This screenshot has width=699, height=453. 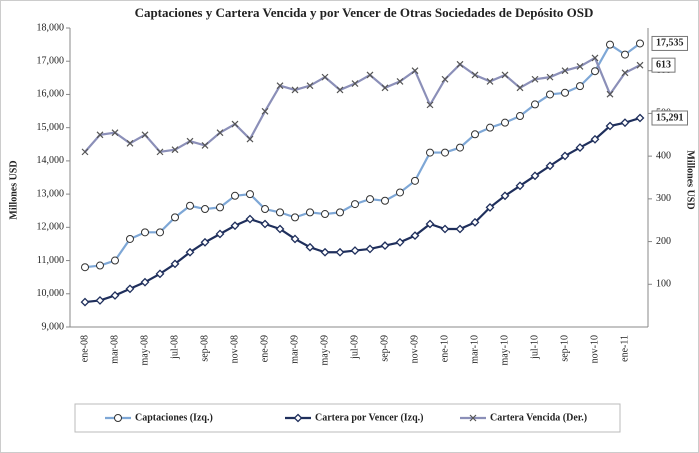 What do you see at coordinates (594, 349) in the screenshot?
I see `x-tick-label: nov-10` at bounding box center [594, 349].